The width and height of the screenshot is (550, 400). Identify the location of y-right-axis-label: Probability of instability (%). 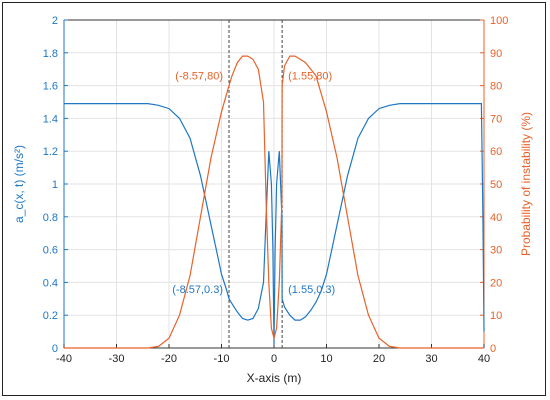
(526, 184).